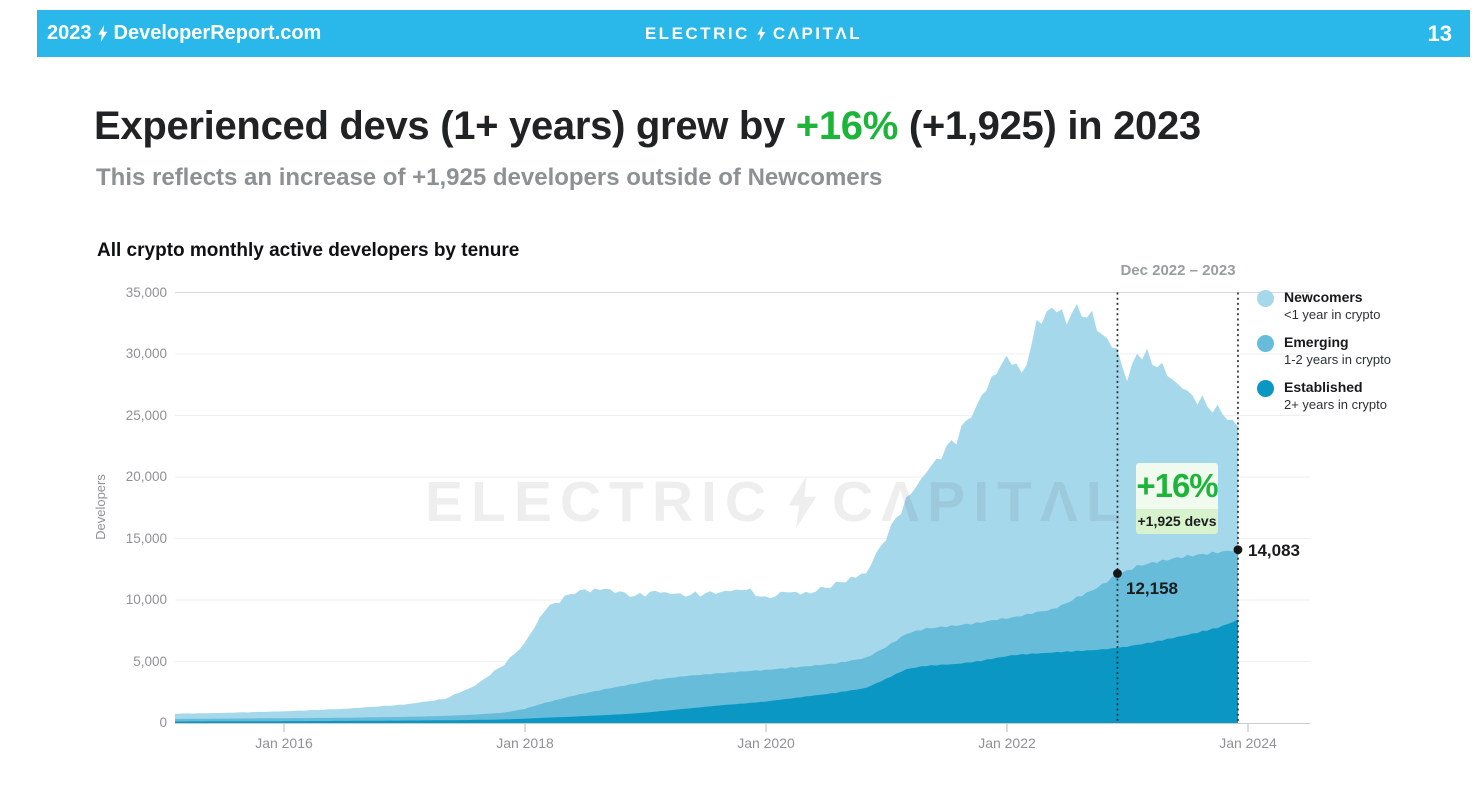 The width and height of the screenshot is (1481, 803). What do you see at coordinates (146, 353) in the screenshot?
I see `y-tick-label: 30,000` at bounding box center [146, 353].